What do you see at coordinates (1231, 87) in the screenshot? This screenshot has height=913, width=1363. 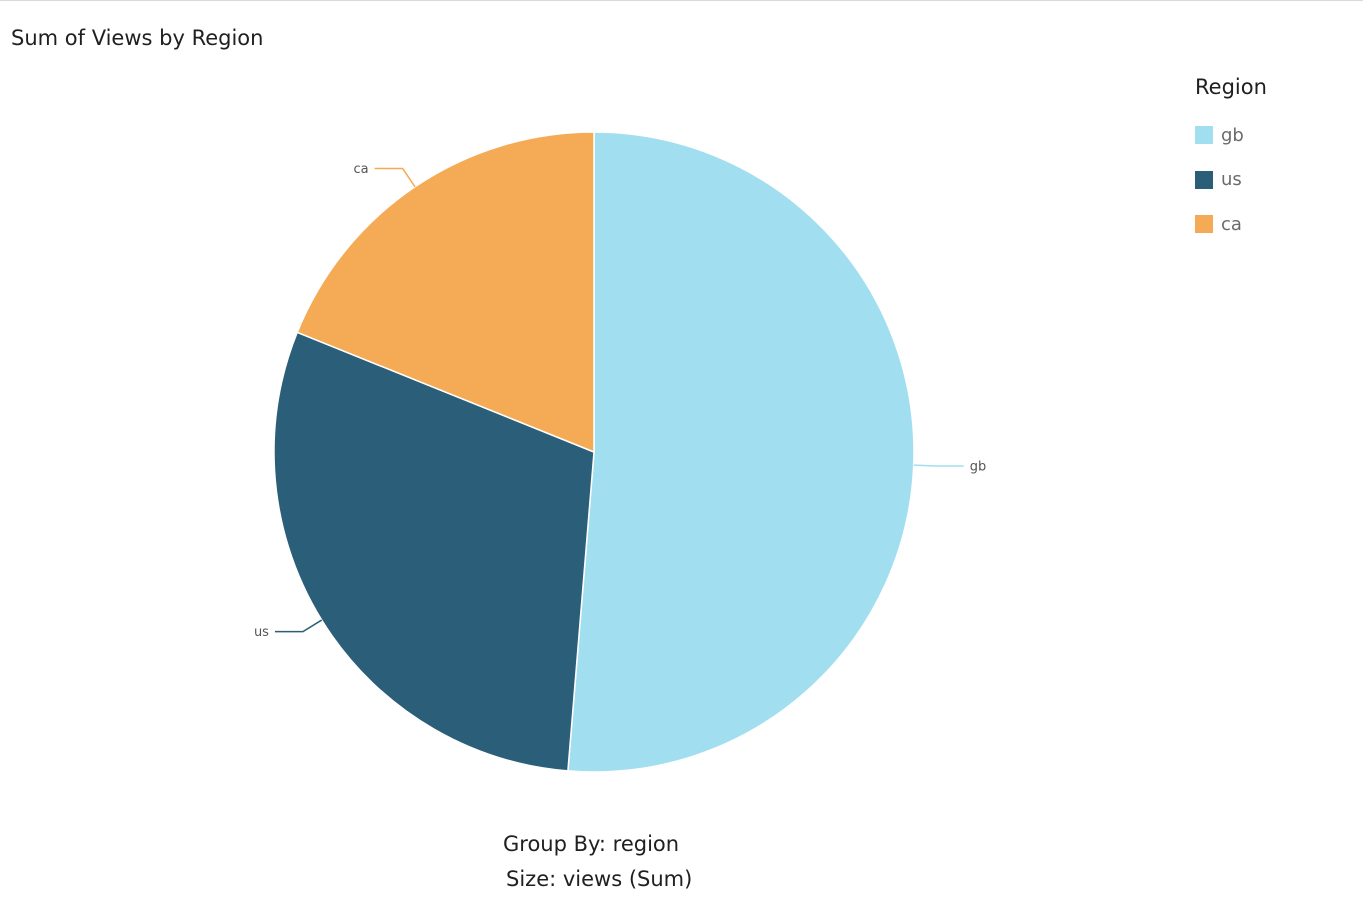 I see `legend-title: Region` at bounding box center [1231, 87].